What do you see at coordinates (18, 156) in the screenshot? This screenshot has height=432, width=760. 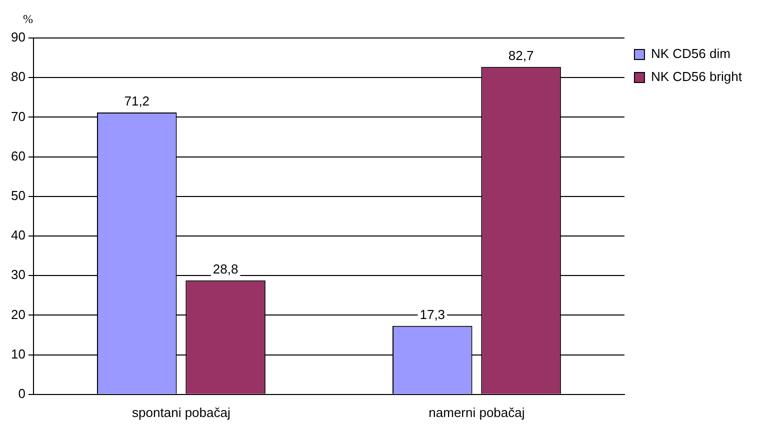 I see `y-tick-label: 60` at bounding box center [18, 156].